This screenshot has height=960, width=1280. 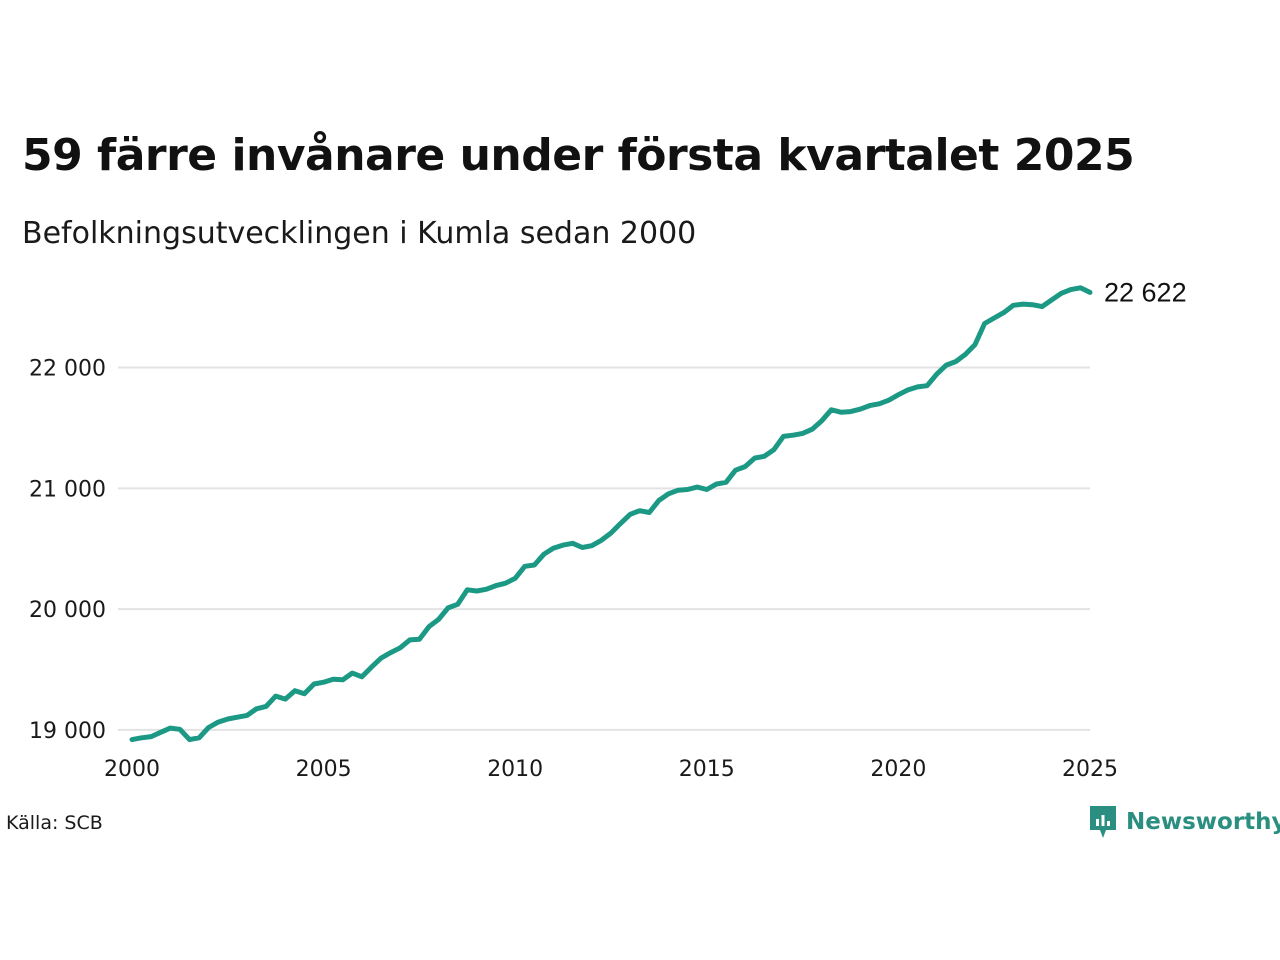 What do you see at coordinates (515, 769) in the screenshot?
I see `x-tick-label: 2010` at bounding box center [515, 769].